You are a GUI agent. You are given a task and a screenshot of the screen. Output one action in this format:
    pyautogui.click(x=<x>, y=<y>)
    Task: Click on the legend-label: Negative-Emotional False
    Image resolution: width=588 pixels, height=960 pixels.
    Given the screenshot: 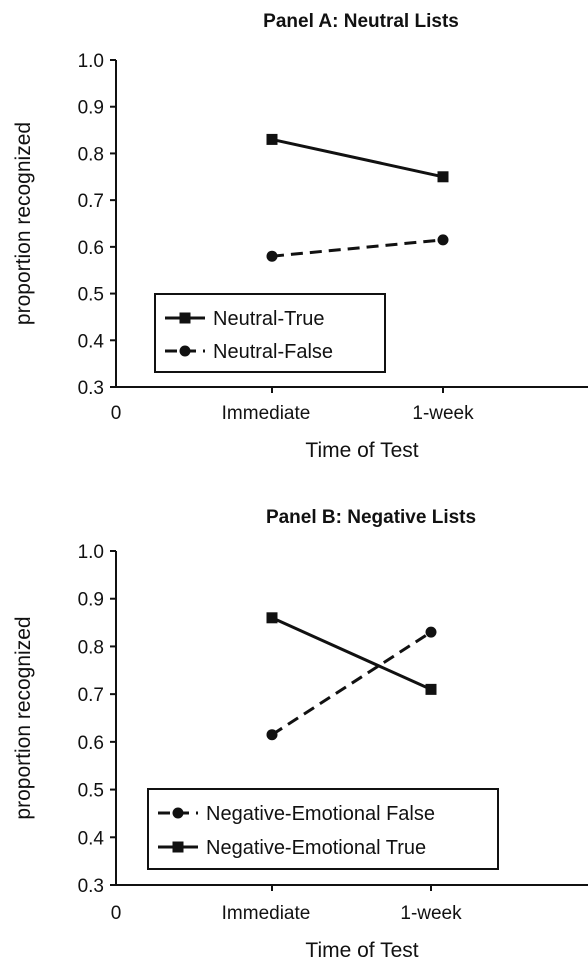 What is the action you would take?
    pyautogui.click(x=320, y=814)
    